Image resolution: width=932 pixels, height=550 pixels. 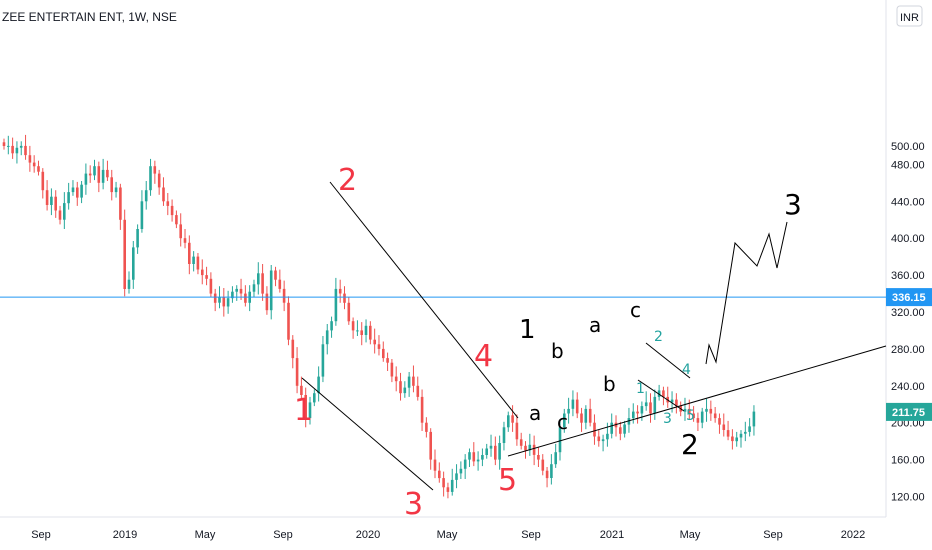 What do you see at coordinates (658, 337) in the screenshot?
I see `teal-wave-2: 2` at bounding box center [658, 337].